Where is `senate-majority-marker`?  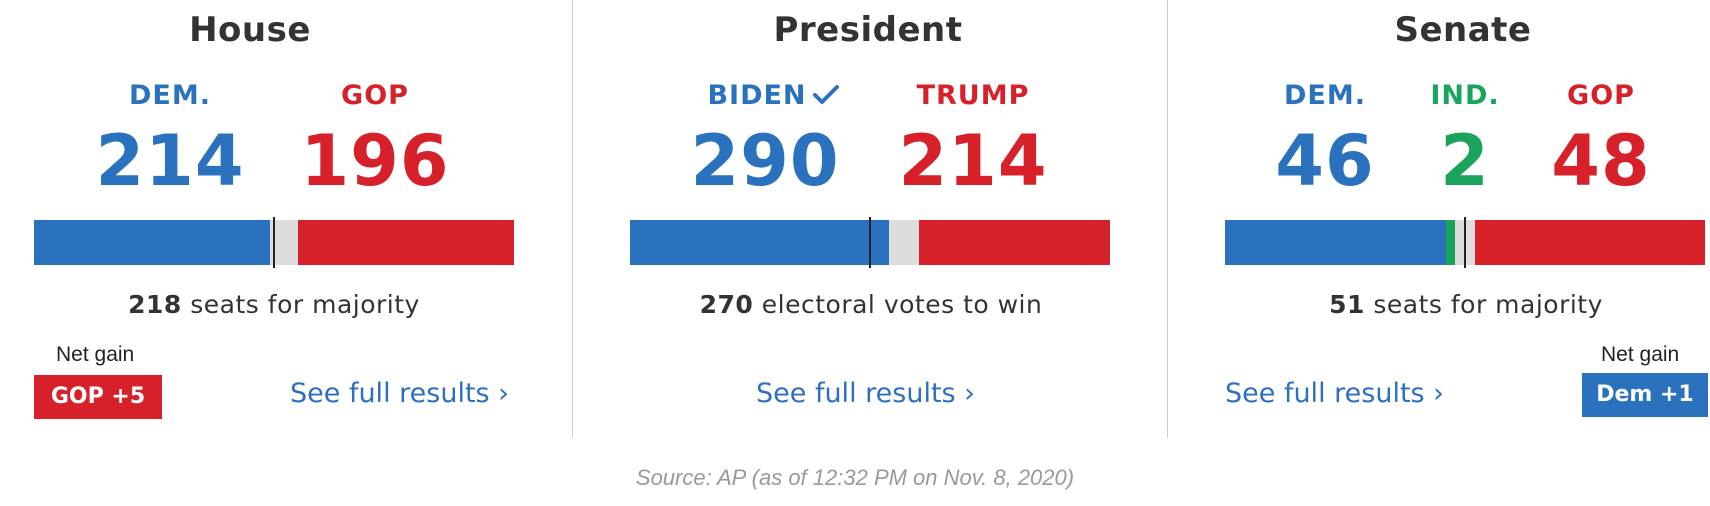
senate-majority-marker is located at coordinates (1465, 242).